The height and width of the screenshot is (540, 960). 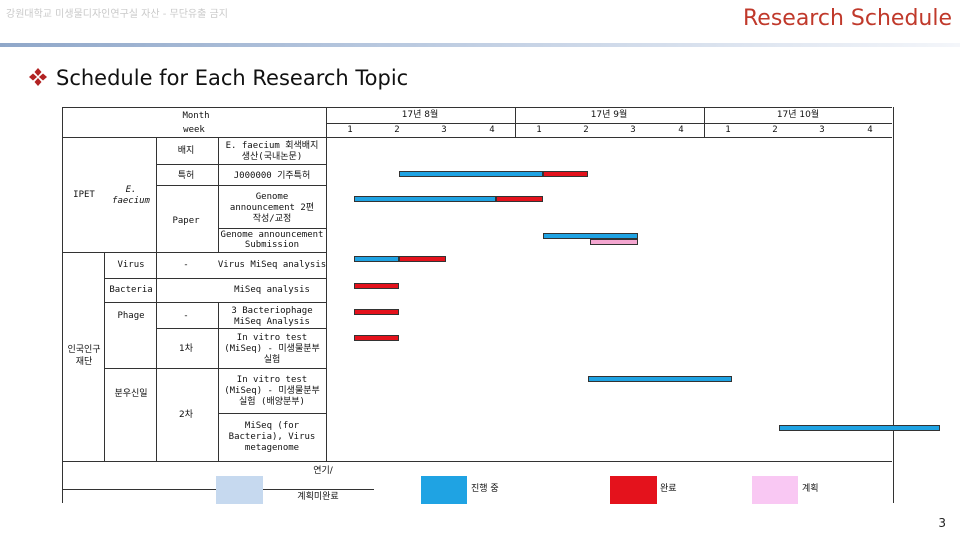 I want to click on legend-swatch-planned, so click(x=775, y=490).